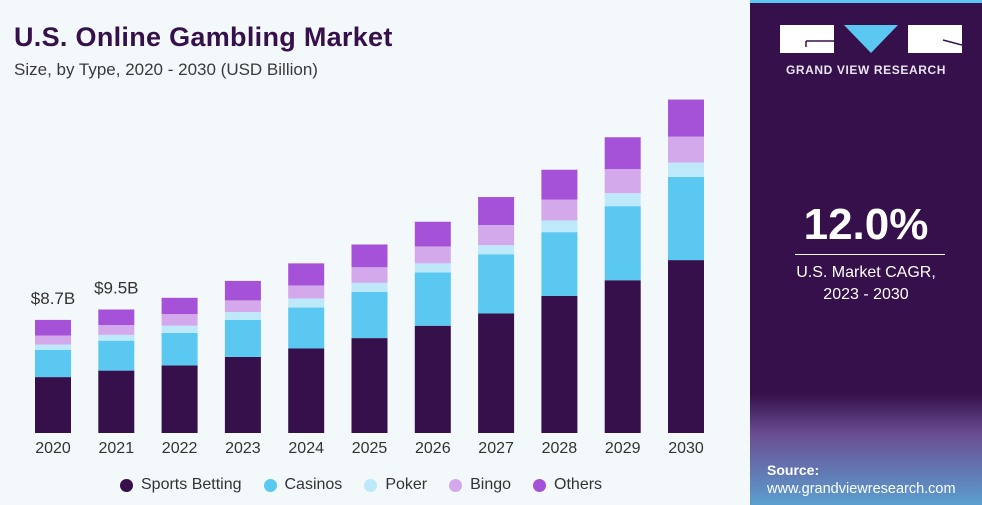  Describe the element at coordinates (686, 448) in the screenshot. I see `x-tick-label: 2030` at that location.